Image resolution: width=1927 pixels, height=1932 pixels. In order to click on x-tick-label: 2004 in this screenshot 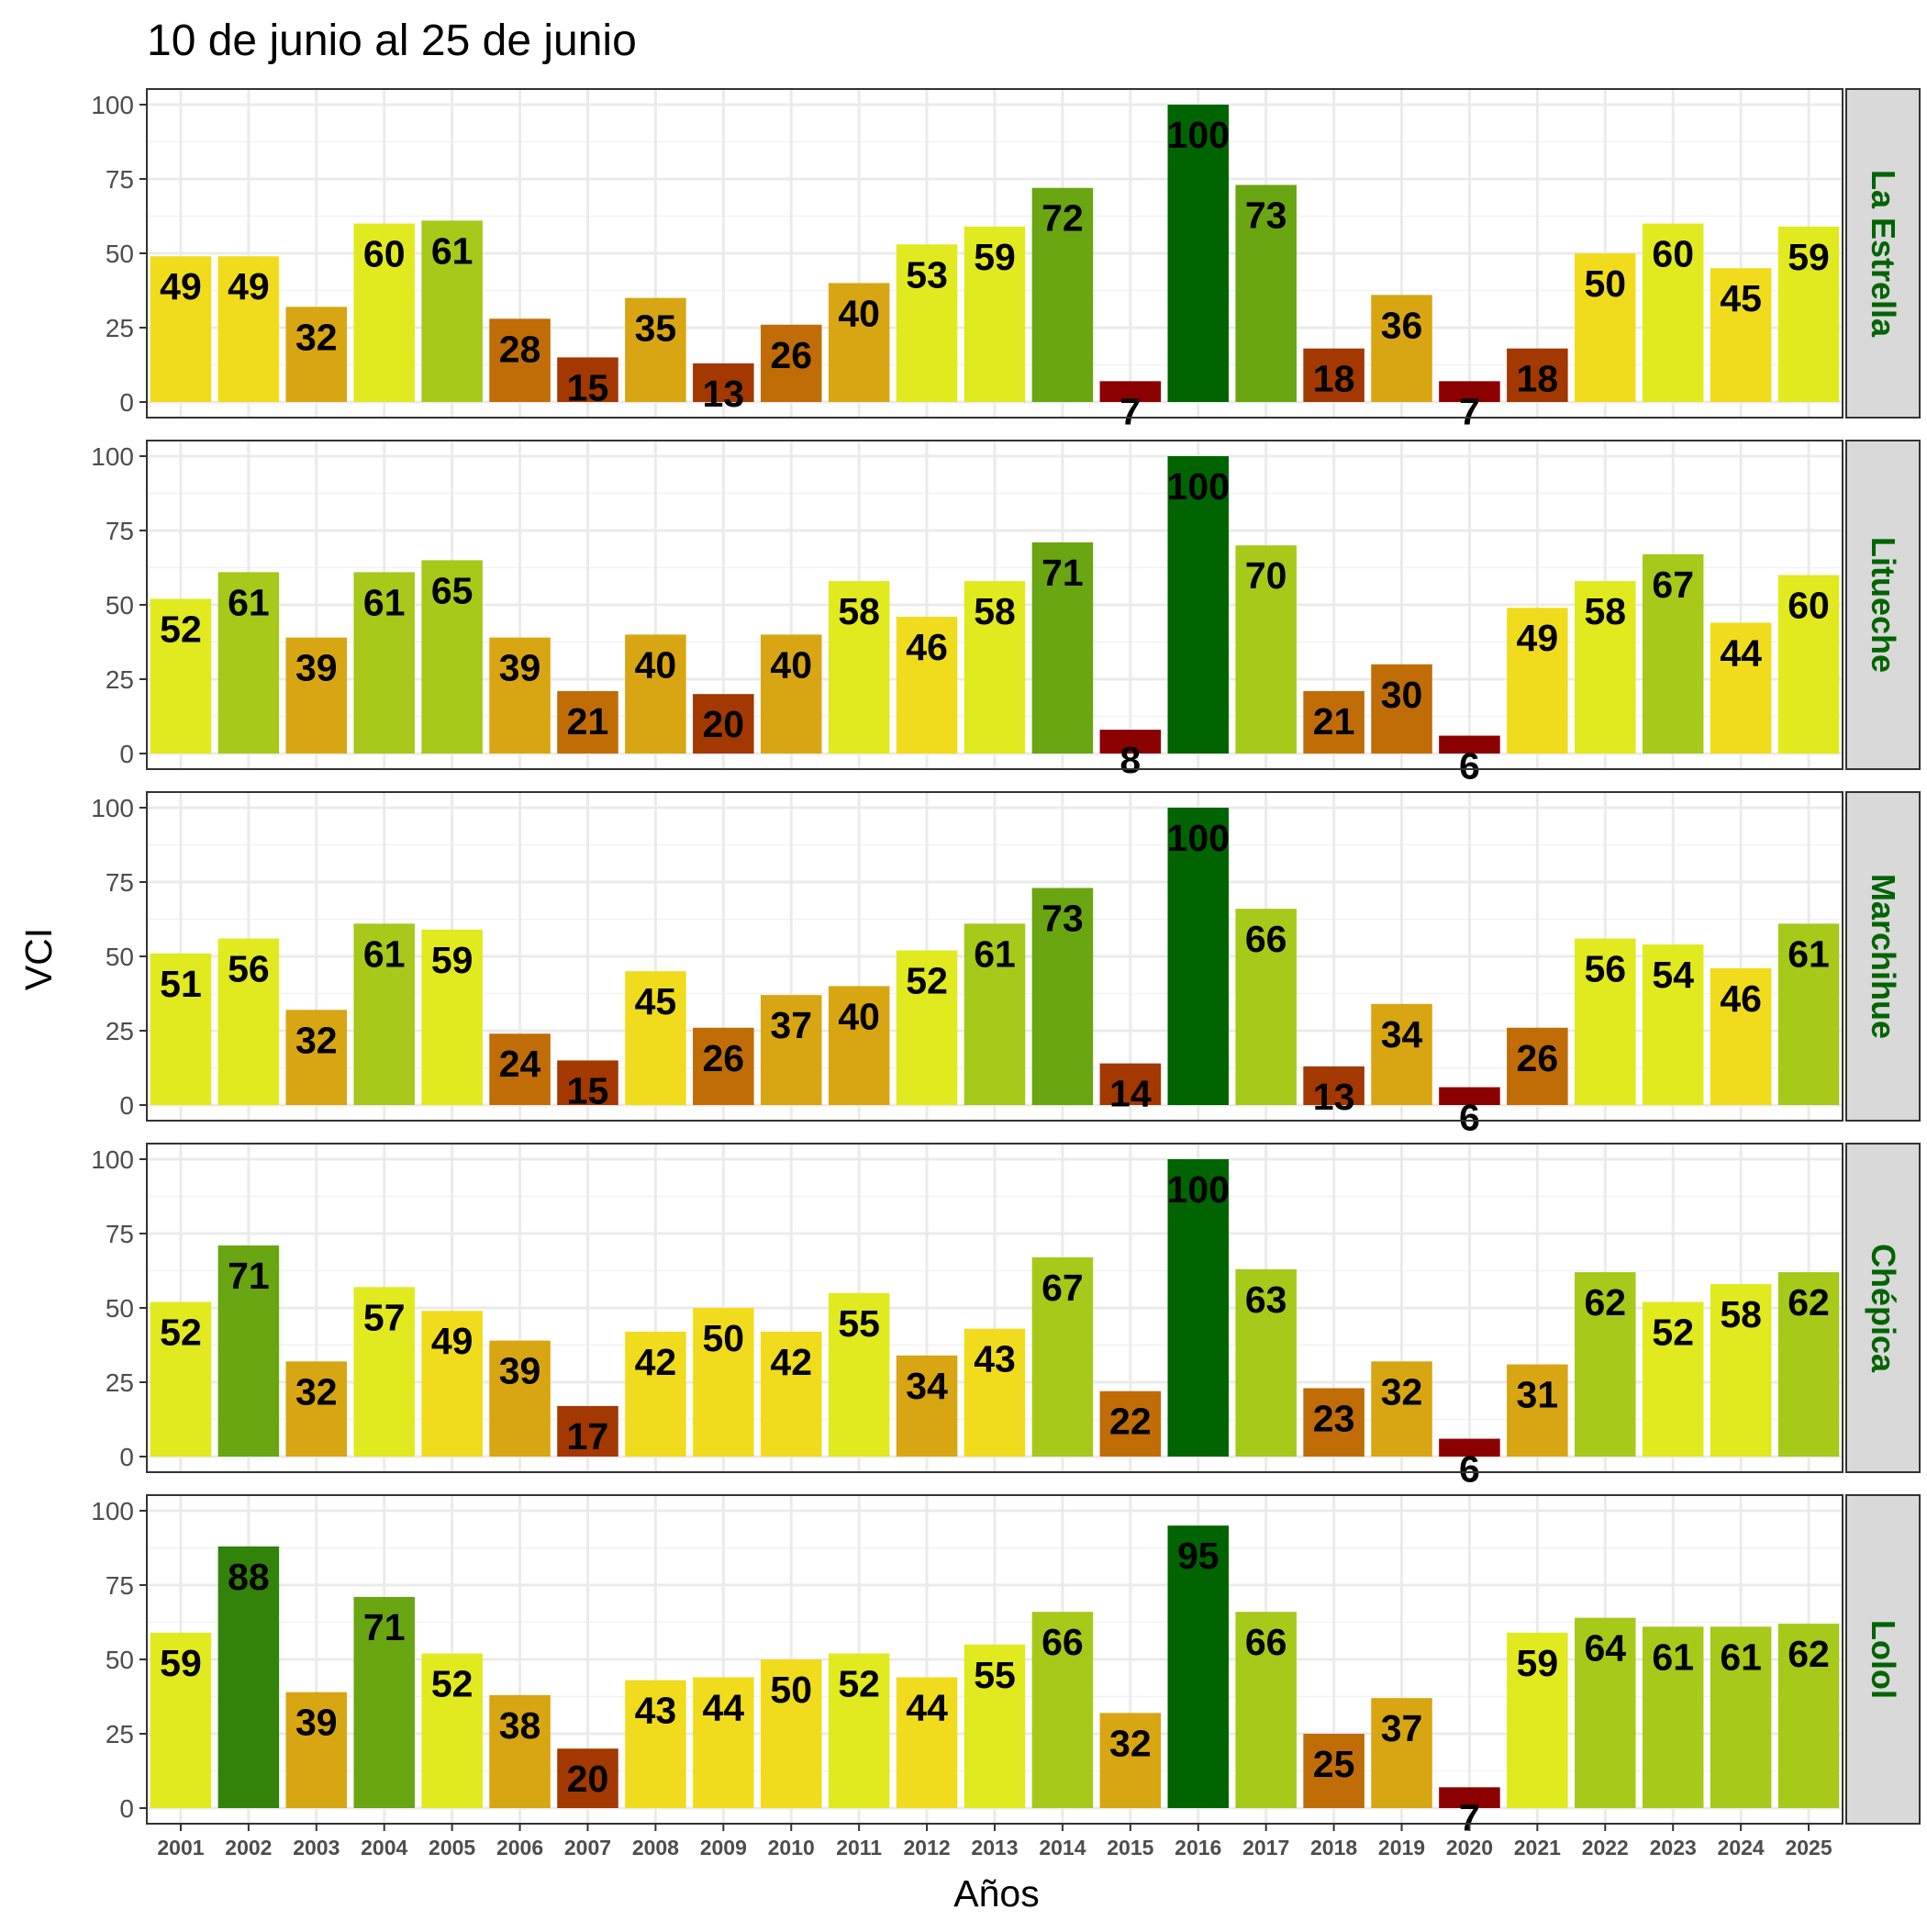, I will do `click(384, 1847)`.